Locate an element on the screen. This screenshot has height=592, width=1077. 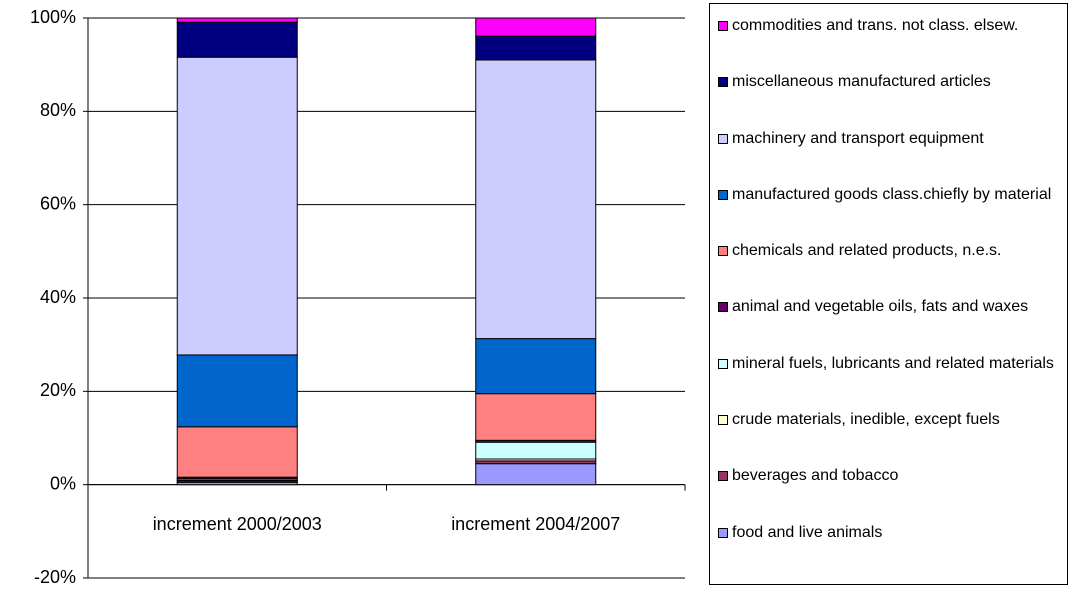
y-tick-label: 0% is located at coordinates (63, 483).